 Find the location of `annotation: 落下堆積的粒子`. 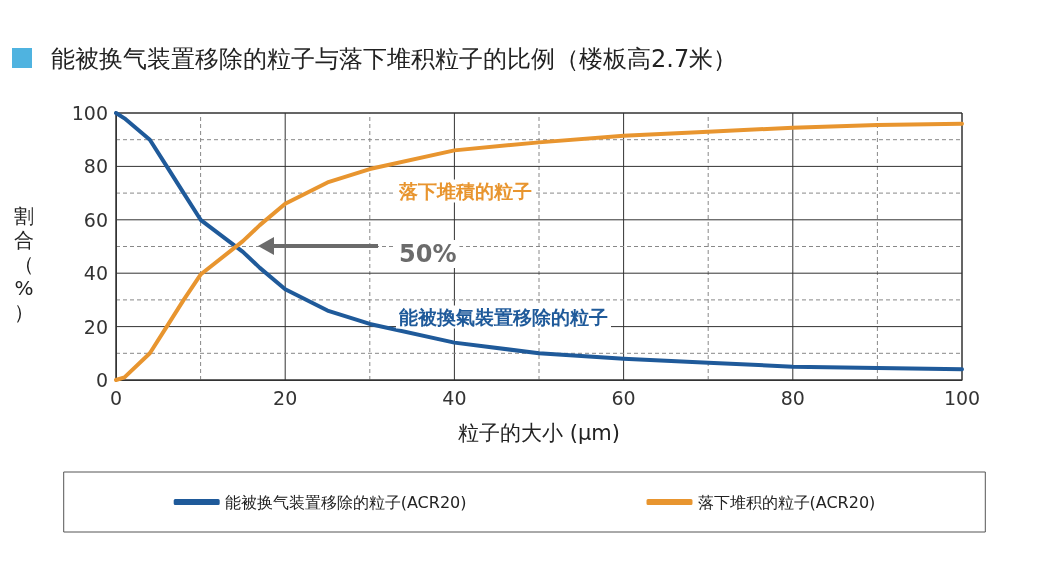

annotation: 落下堆積的粒子 is located at coordinates (465, 191).